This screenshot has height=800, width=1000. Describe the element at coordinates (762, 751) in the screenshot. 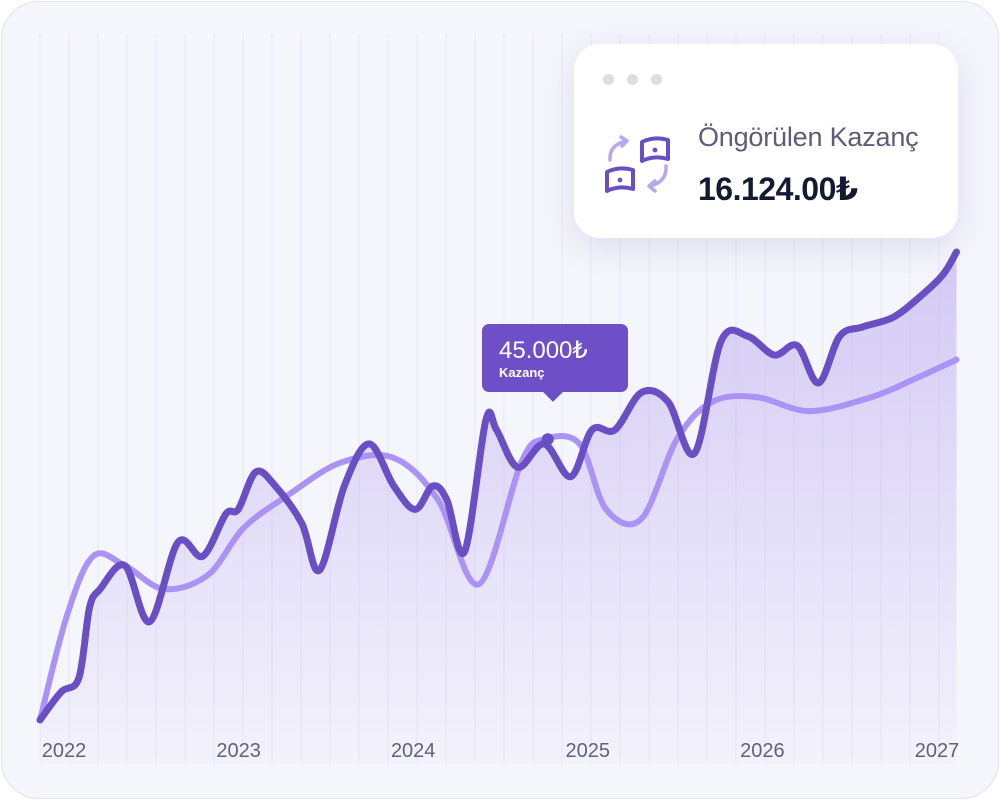

I see `x-tick-label: 2026` at that location.